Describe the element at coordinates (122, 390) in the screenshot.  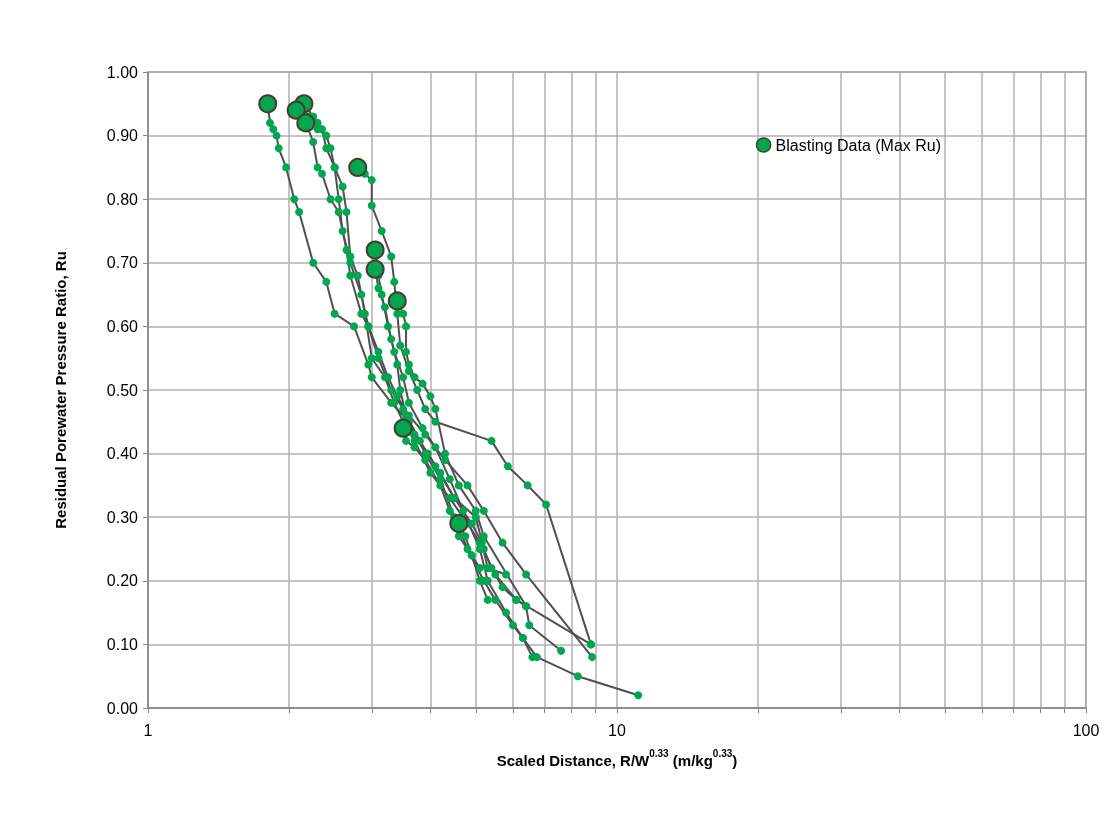
I see `y-tick-label: 0.50` at that location.